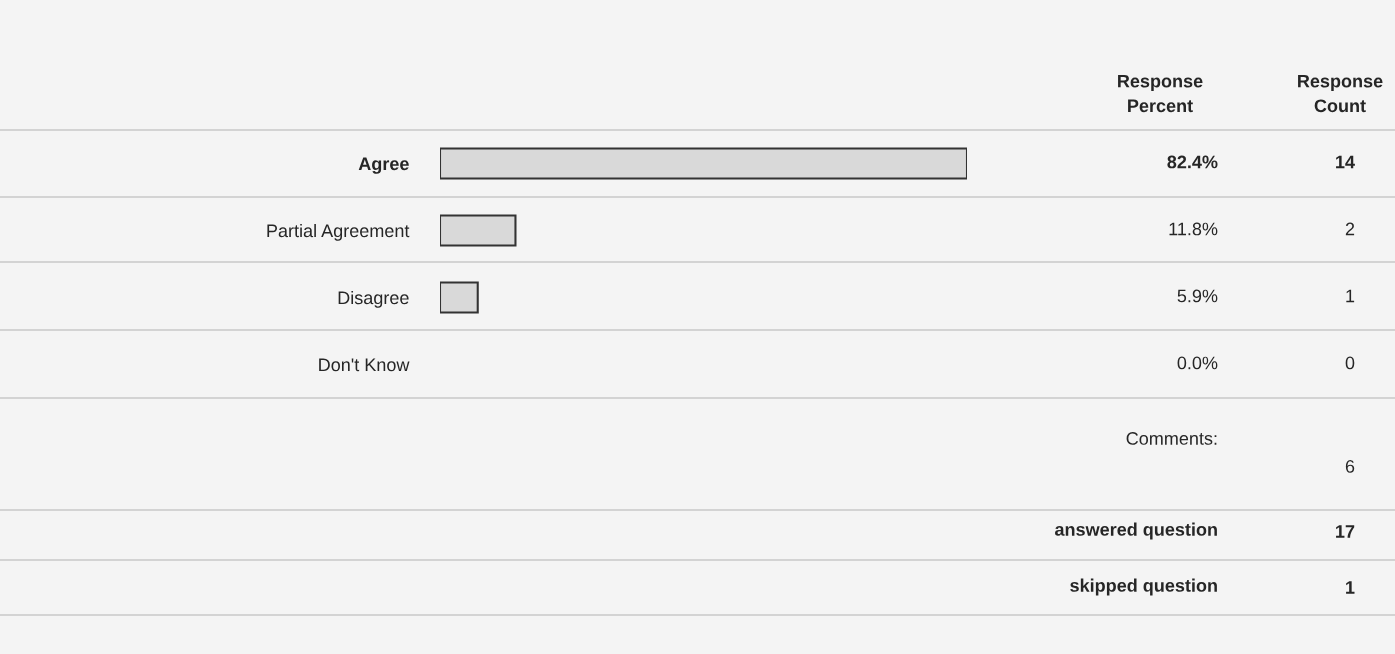 This screenshot has height=654, width=1395. Describe the element at coordinates (1143, 587) in the screenshot. I see `text: skipped question` at that location.